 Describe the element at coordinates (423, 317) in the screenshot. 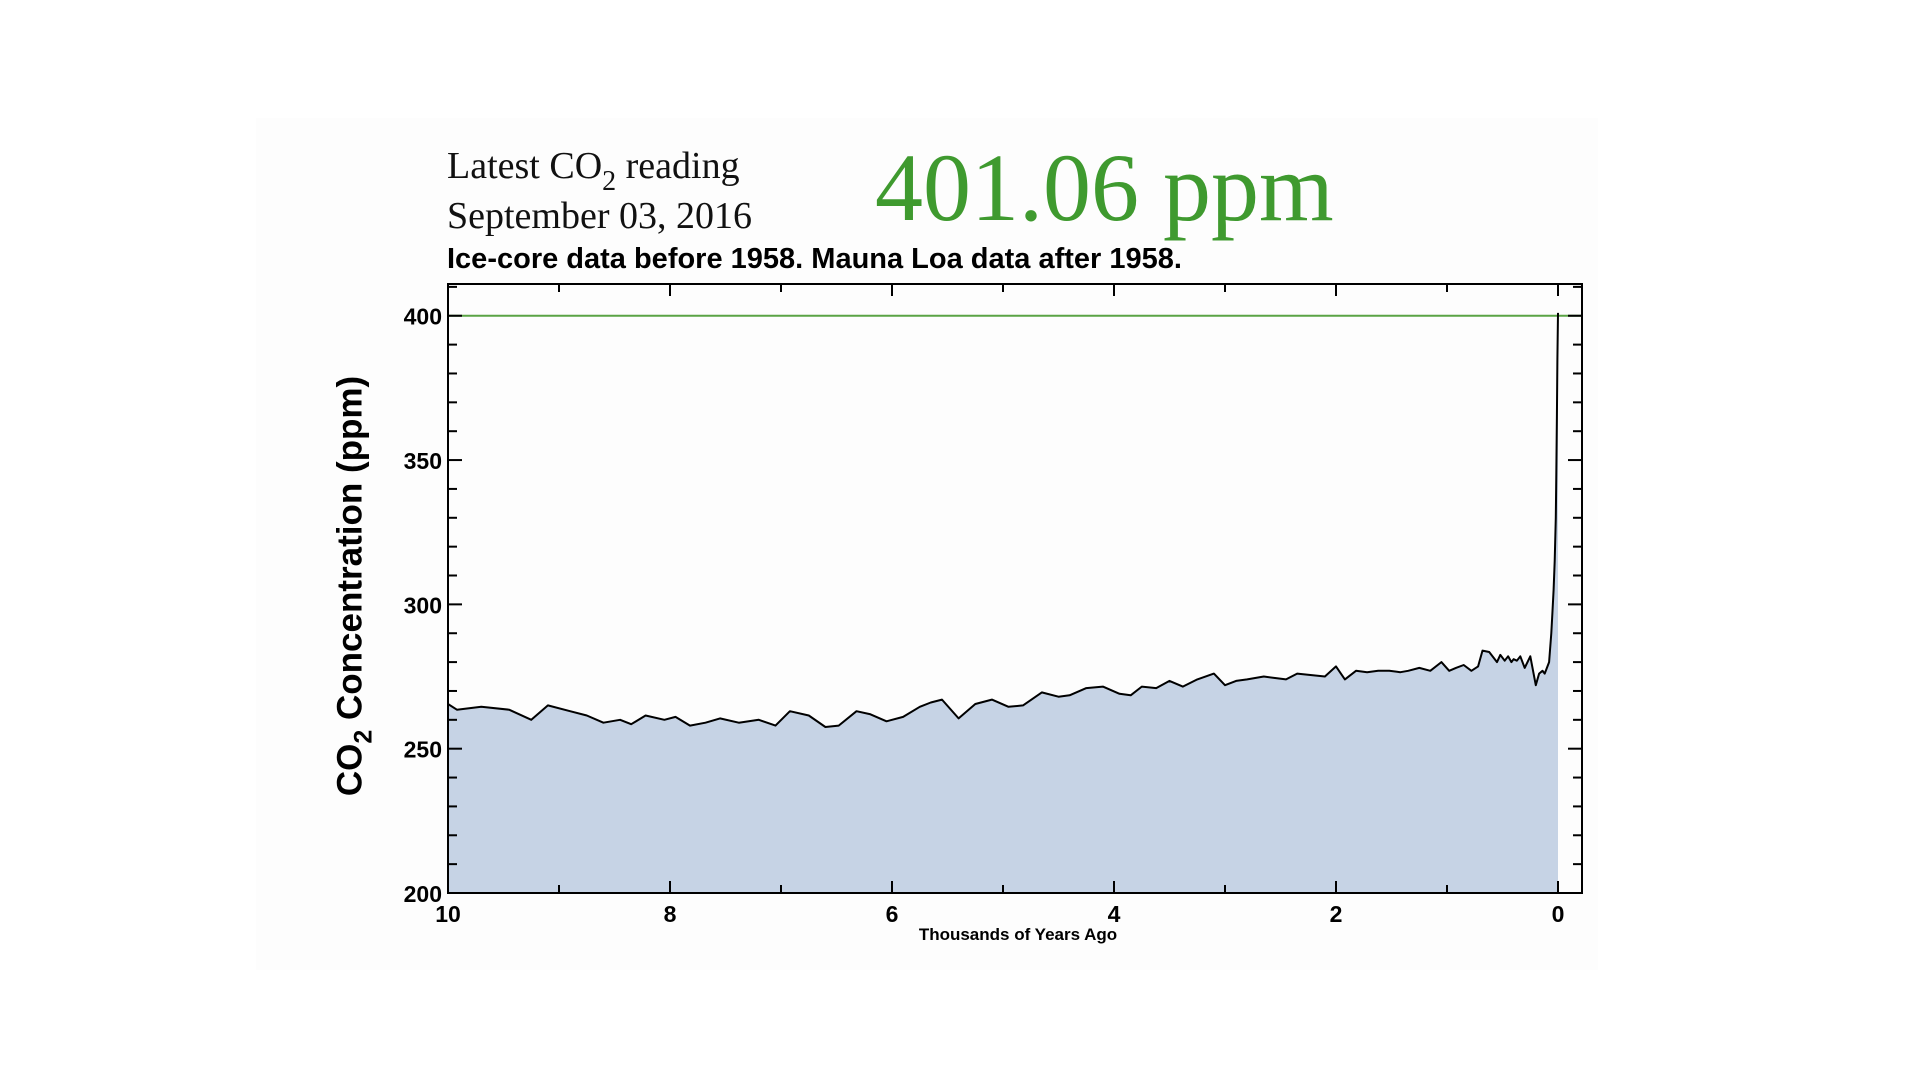

I see `y-tick-label: 400` at that location.